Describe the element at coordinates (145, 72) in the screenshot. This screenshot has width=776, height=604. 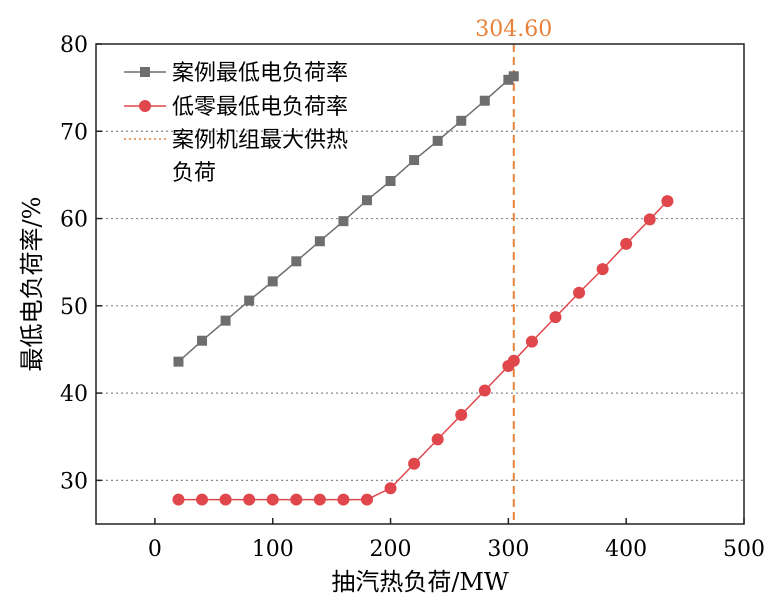
I see `legend-marker-square` at that location.